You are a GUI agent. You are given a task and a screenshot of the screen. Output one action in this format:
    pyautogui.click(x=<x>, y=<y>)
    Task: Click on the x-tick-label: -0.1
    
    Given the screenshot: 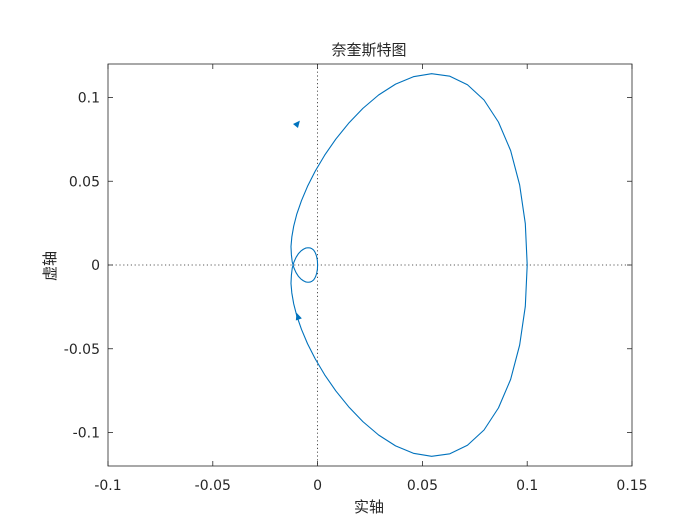 What is the action you would take?
    pyautogui.click(x=107, y=486)
    